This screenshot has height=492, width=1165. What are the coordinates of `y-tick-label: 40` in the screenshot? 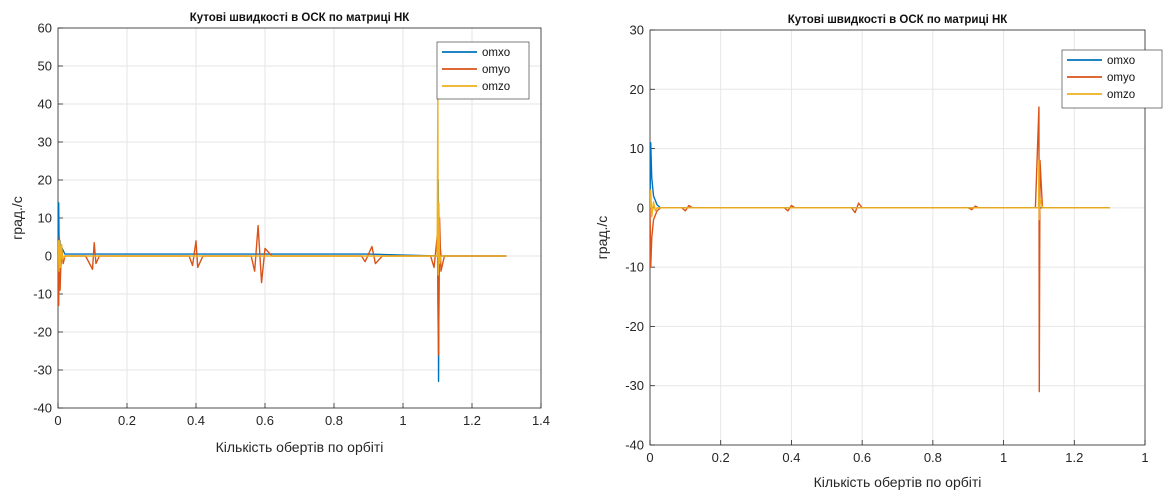 It's located at (45, 104).